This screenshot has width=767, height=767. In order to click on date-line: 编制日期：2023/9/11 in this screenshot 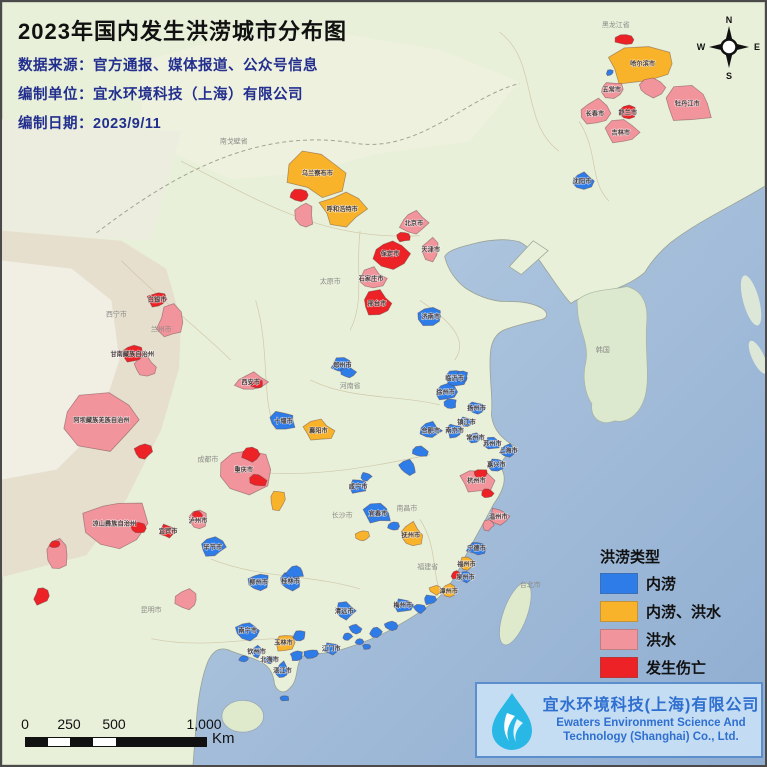, I will do `click(90, 124)`.